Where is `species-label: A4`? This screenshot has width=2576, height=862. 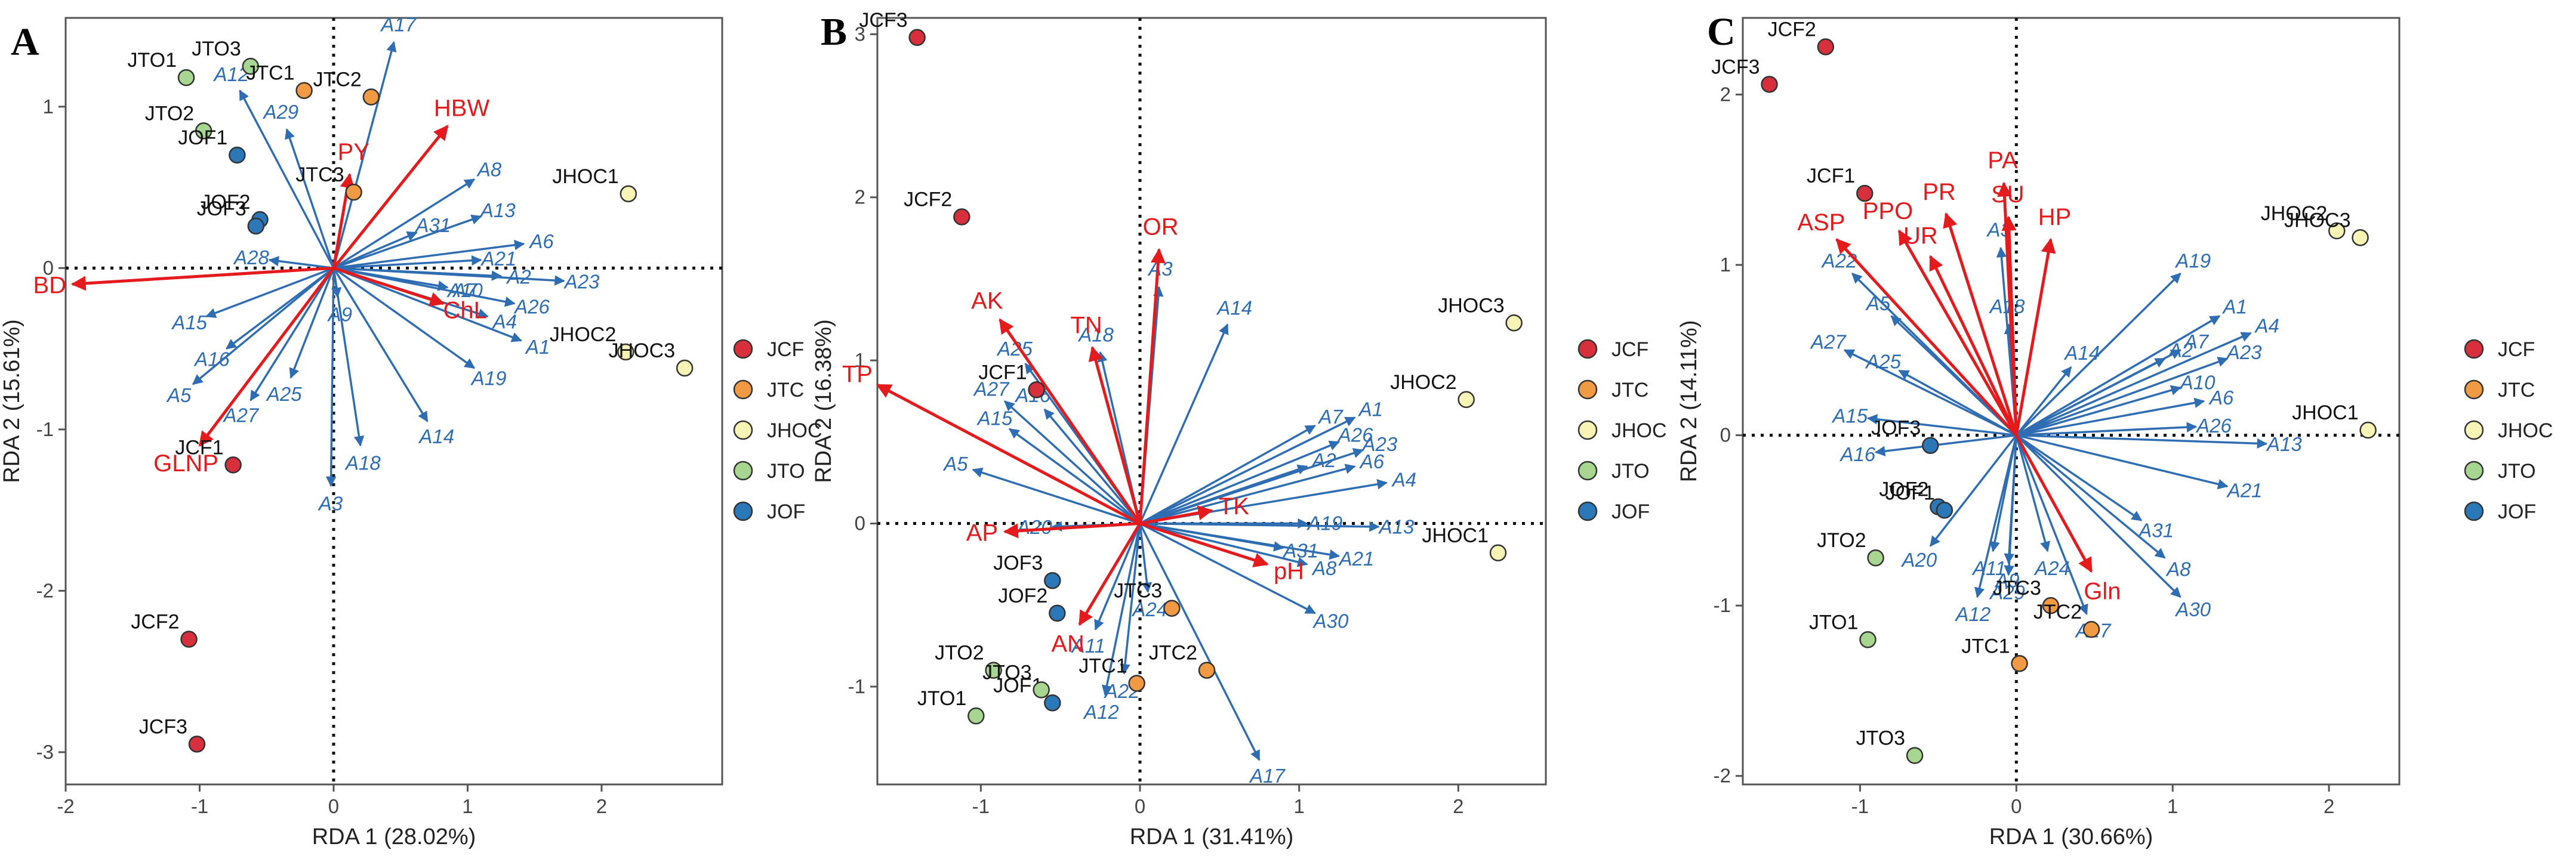
species-label: A4 is located at coordinates (1403, 479).